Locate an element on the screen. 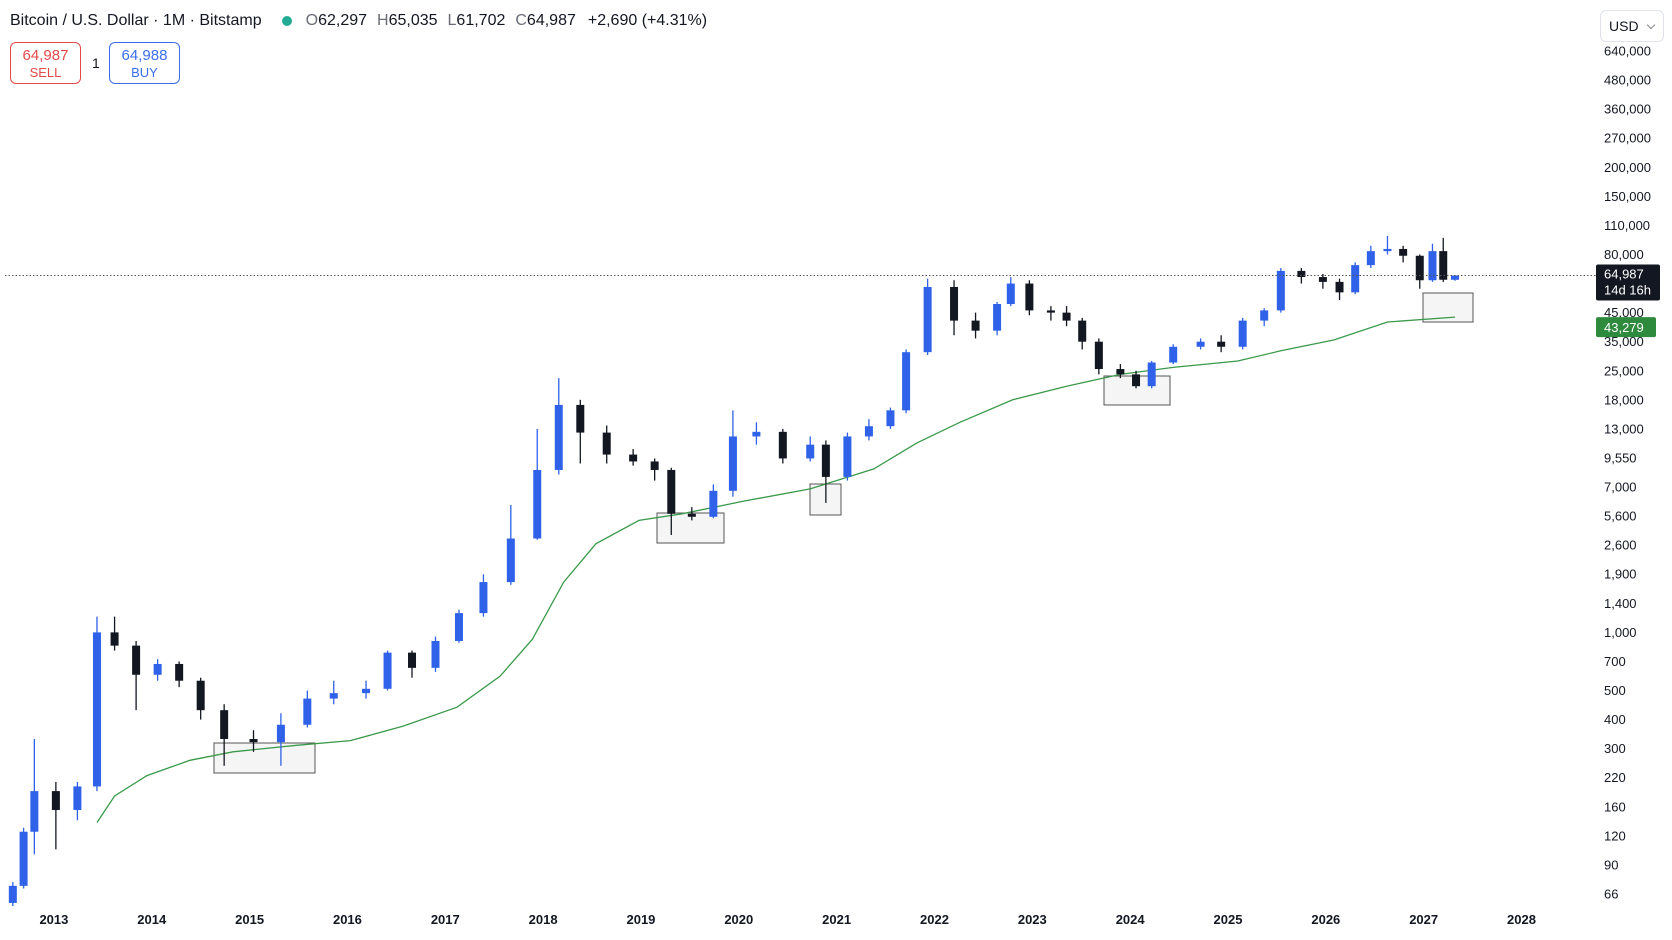 This screenshot has width=1672, height=940. x-tick-label: 2021 is located at coordinates (836, 919).